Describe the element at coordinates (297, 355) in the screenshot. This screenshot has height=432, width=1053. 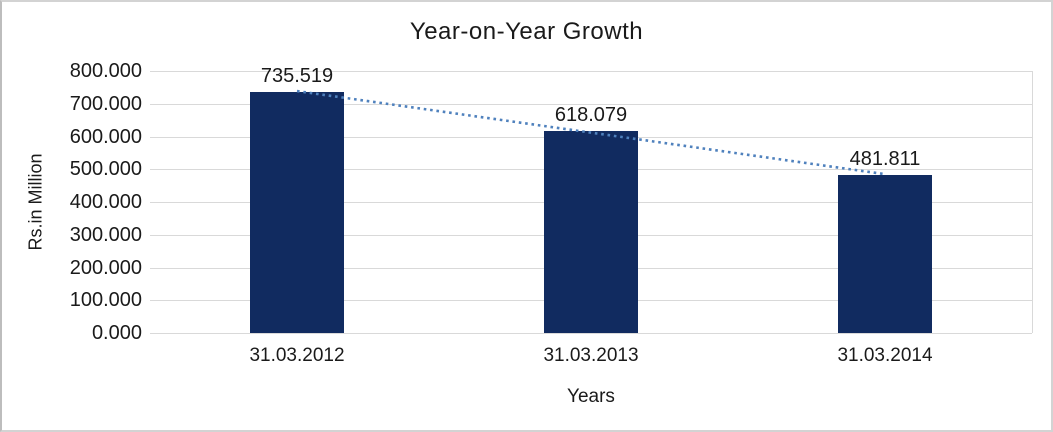
I see `x-tick-label: 31.03.2012` at that location.